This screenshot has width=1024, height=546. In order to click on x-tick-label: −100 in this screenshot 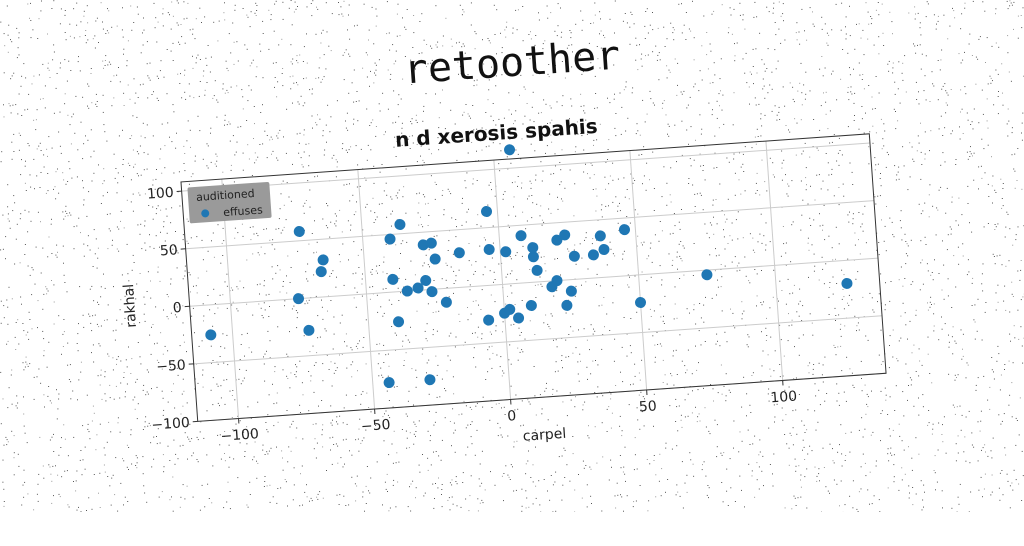, I will do `click(239, 435)`.